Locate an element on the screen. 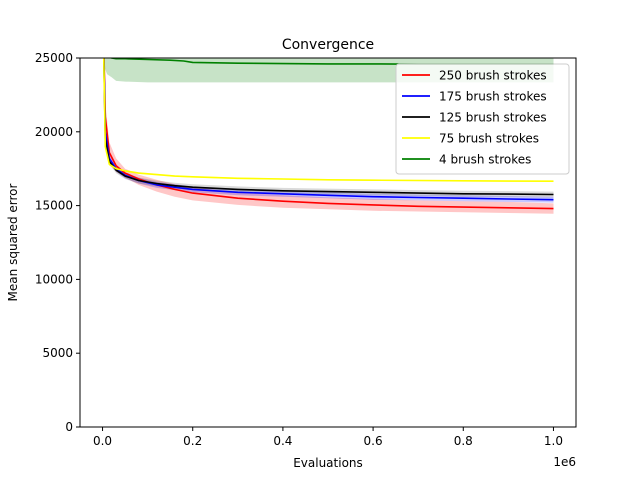 This screenshot has height=480, width=640. legend-label-2: 125 brush strokes is located at coordinates (493, 118).